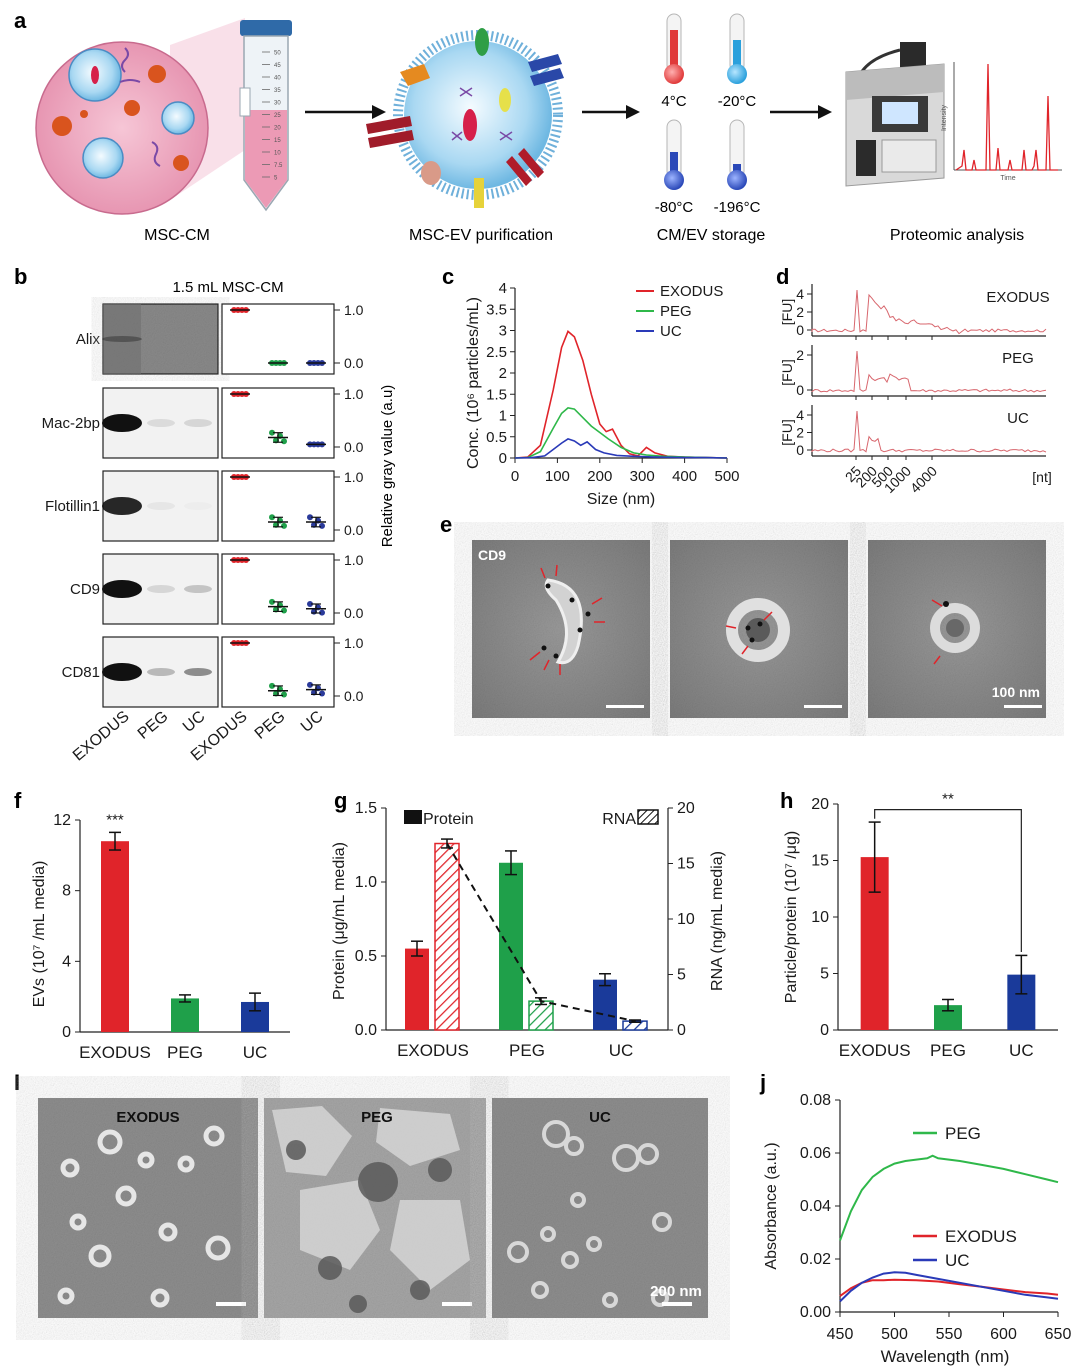 The image size is (1080, 1368). What do you see at coordinates (957, 1260) in the screenshot?
I see `legend-label-uc: UC` at bounding box center [957, 1260].